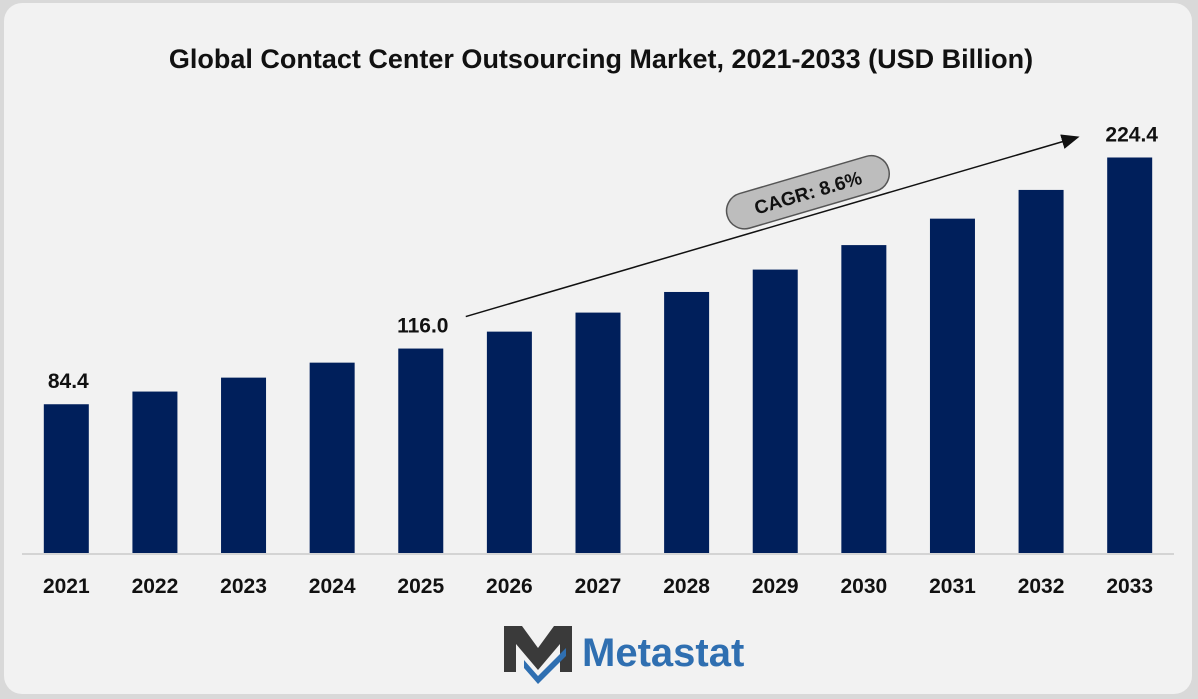 This screenshot has height=699, width=1198. What do you see at coordinates (1130, 355) in the screenshot?
I see `bar-2033` at bounding box center [1130, 355].